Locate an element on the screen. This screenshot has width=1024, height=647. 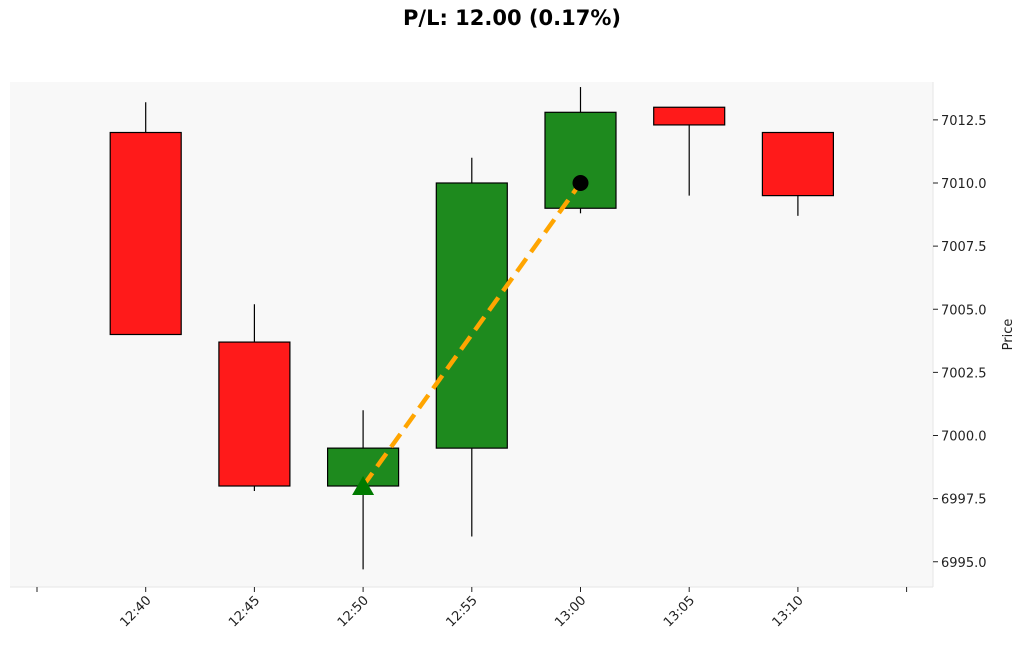
x-tick-label: 13:00 is located at coordinates (570, 611).